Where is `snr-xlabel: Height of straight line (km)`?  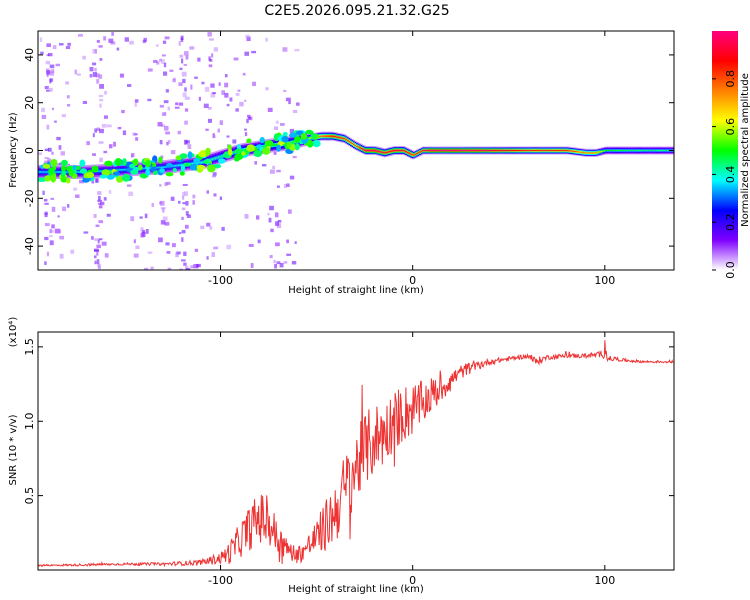 snr-xlabel: Height of straight line (km) is located at coordinates (356, 589).